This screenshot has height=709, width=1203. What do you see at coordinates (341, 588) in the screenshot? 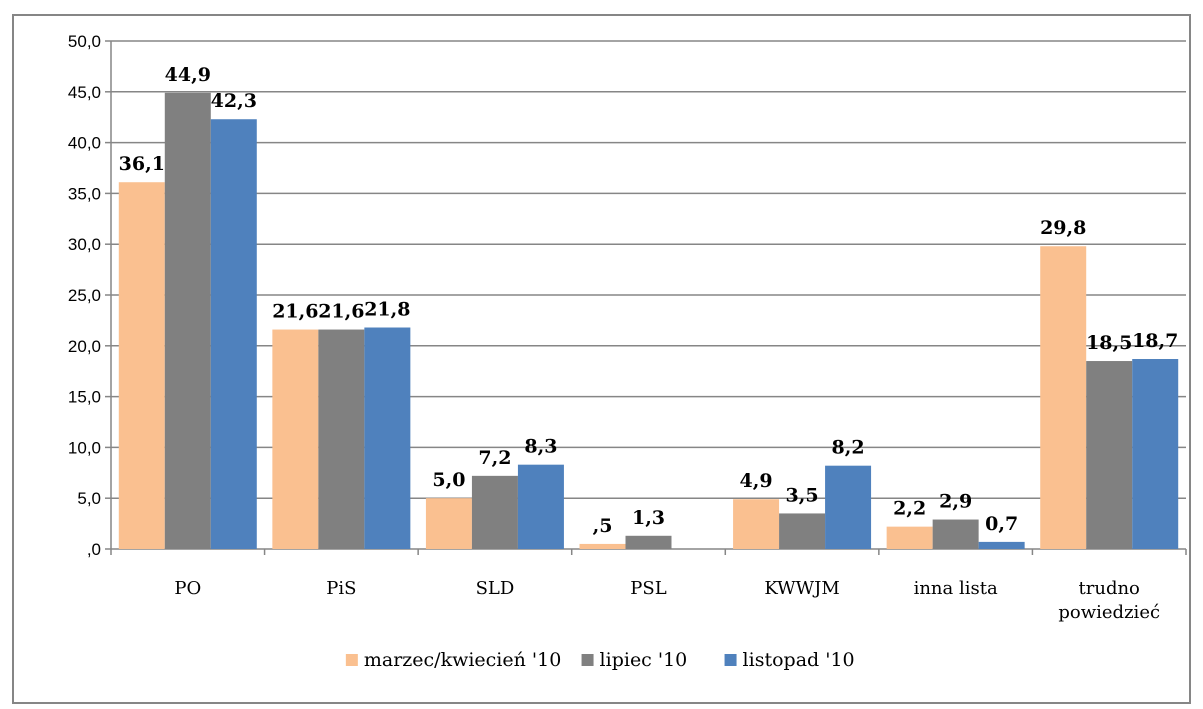
I see `x-tick-label: PiS` at bounding box center [341, 588].